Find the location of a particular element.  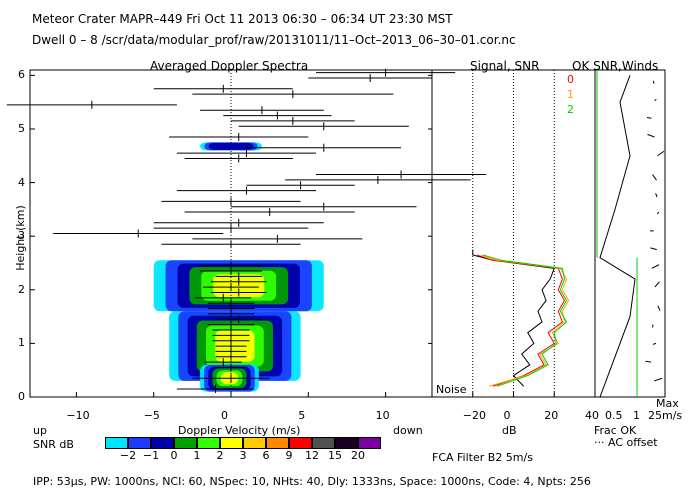

spectra-title: Averaged Doppler Spectra is located at coordinates (229, 66).